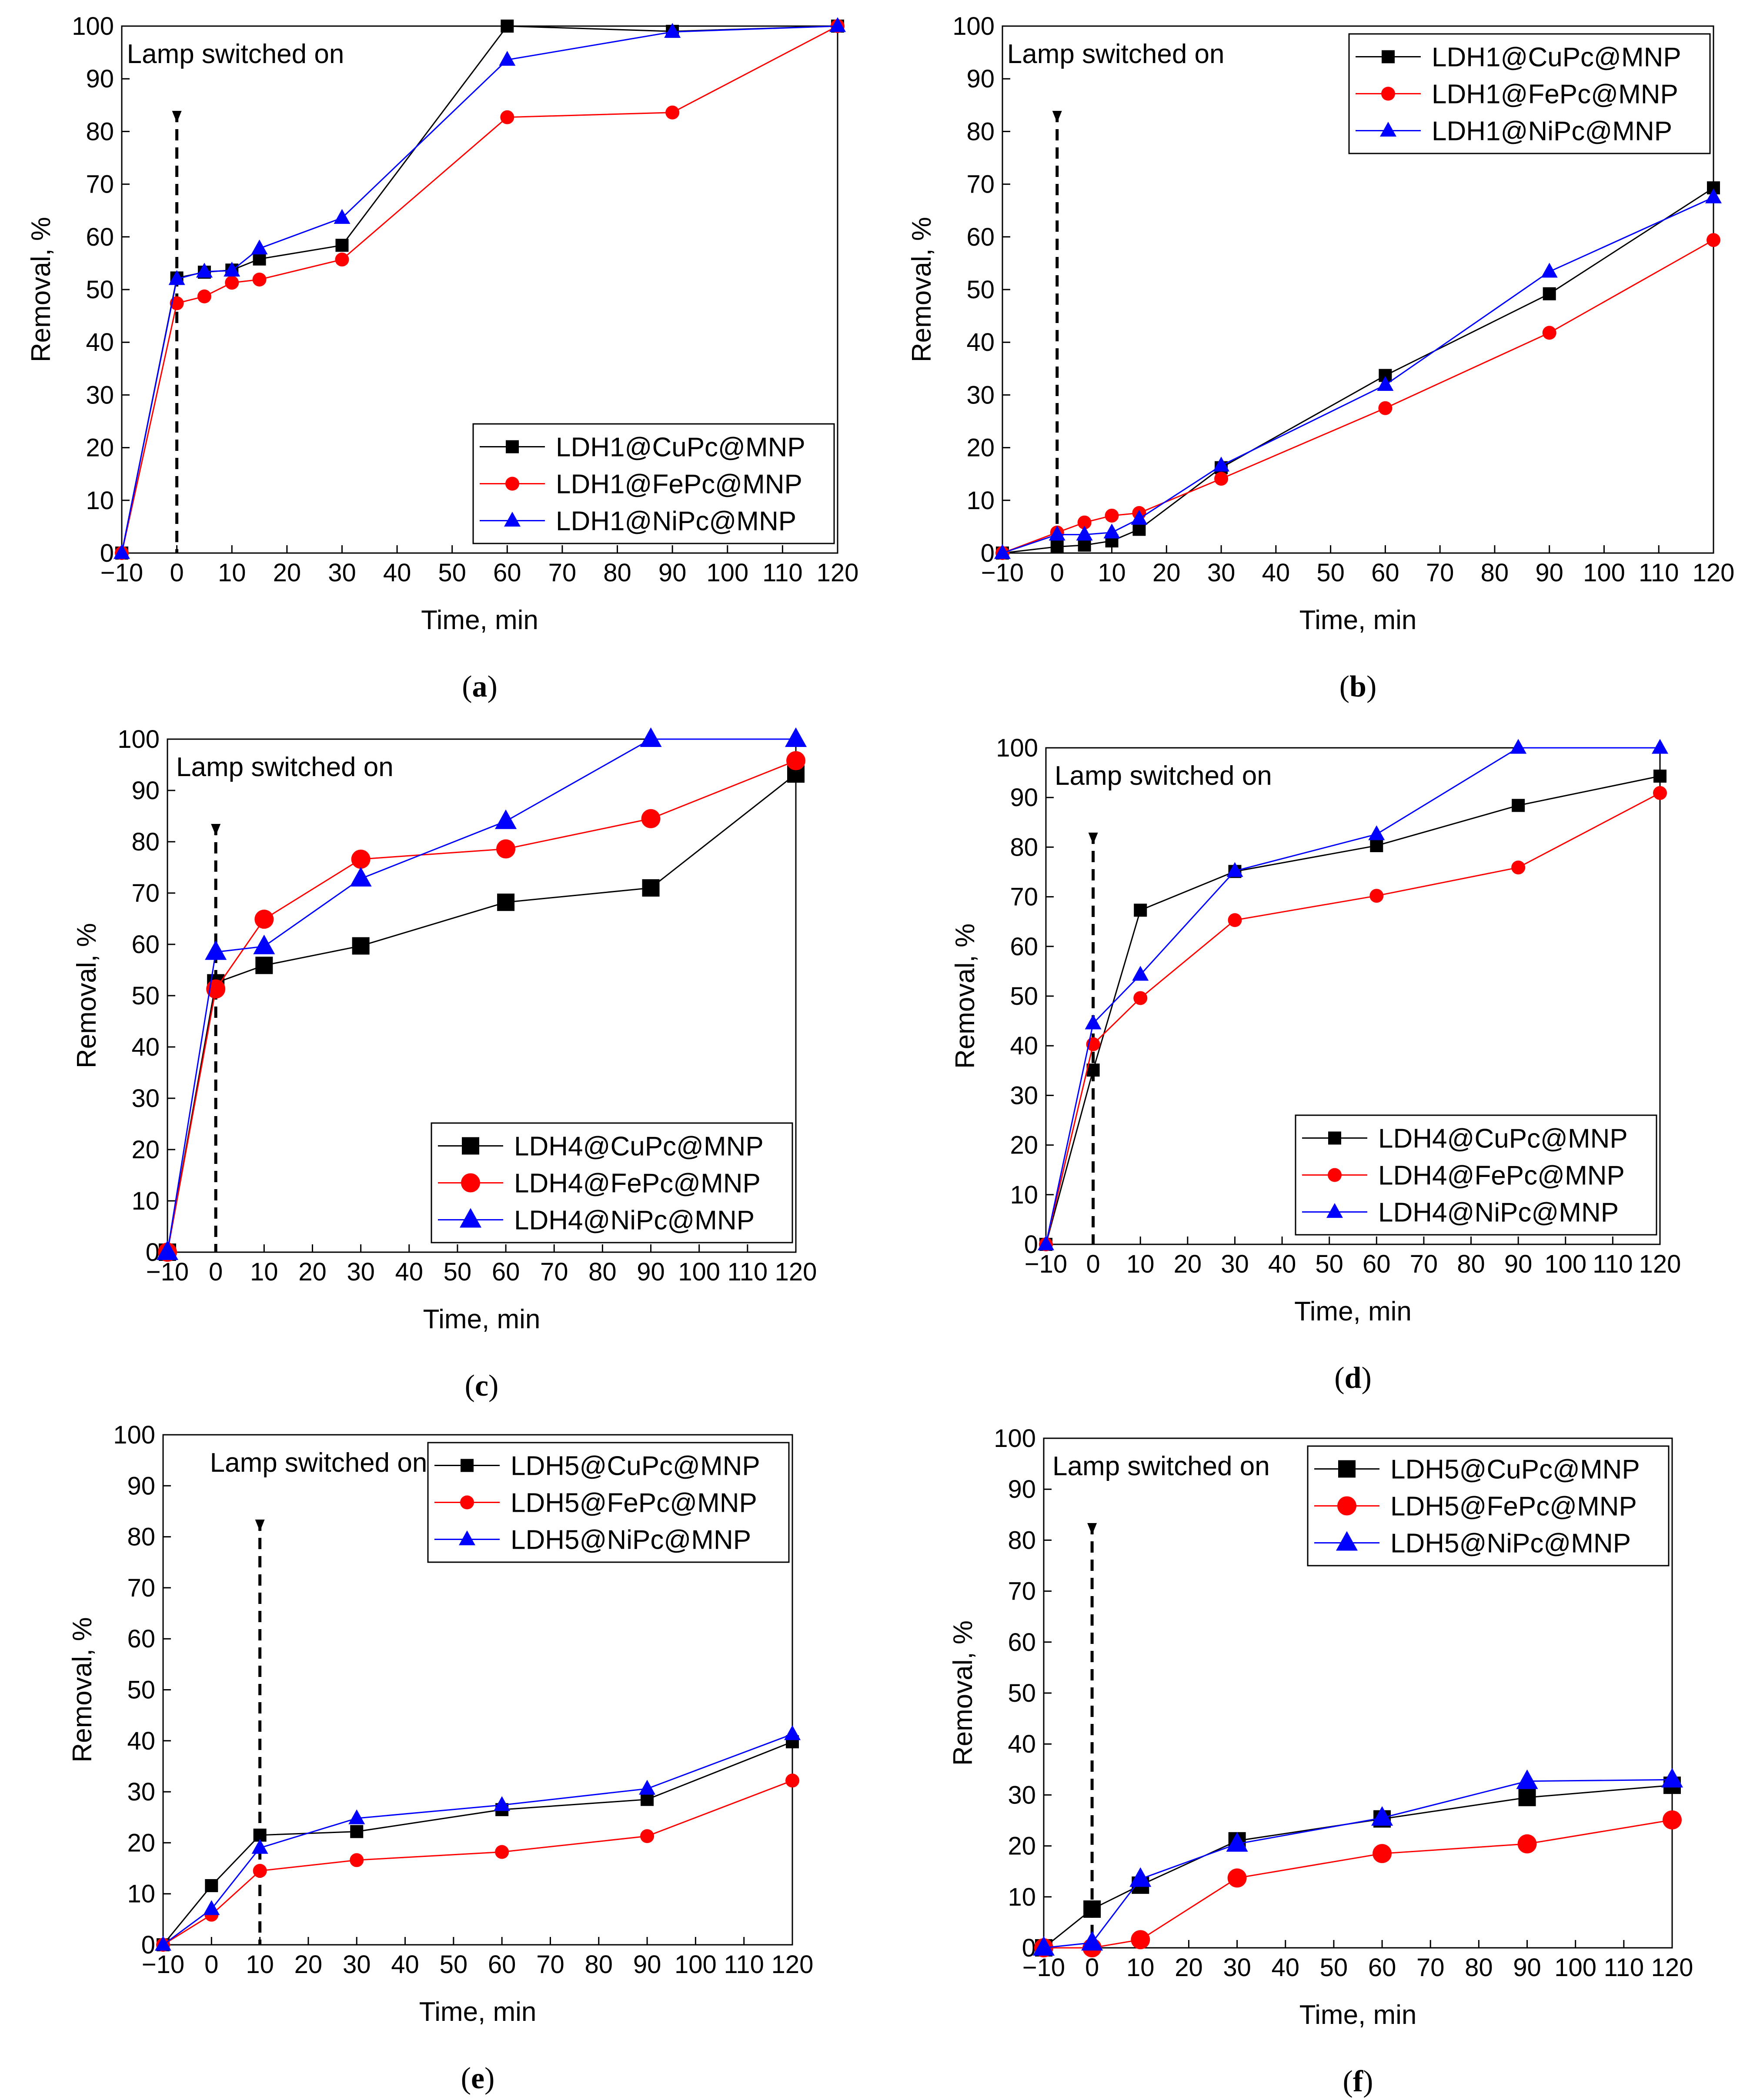 The image size is (1750, 2100). Describe the element at coordinates (1555, 95) in the screenshot. I see `legend-entry: LDH1@FePc@MNP` at that location.